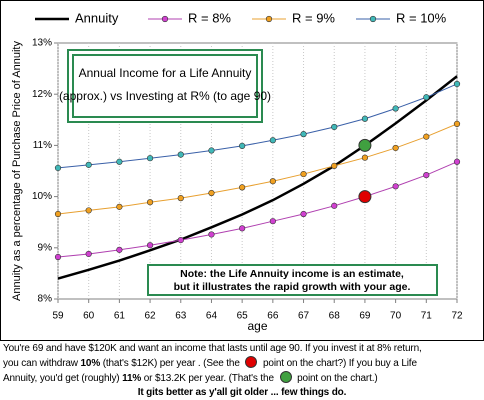 This screenshot has width=484, height=400. Describe the element at coordinates (365, 316) in the screenshot. I see `x-tick-label: 69` at that location.